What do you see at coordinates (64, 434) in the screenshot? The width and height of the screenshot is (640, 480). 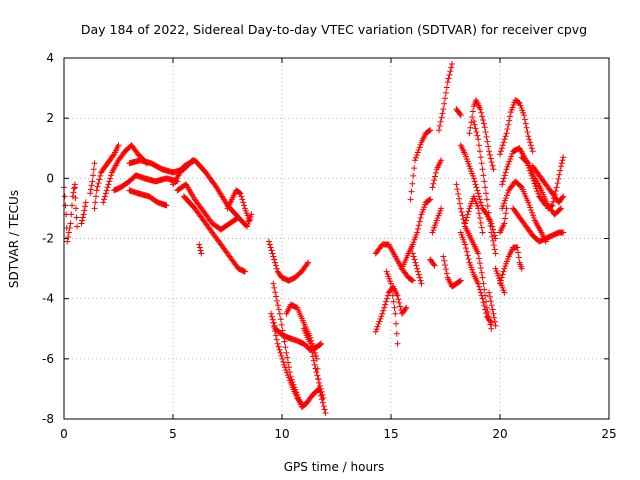 I see `x-tick-label: 0` at bounding box center [64, 434].